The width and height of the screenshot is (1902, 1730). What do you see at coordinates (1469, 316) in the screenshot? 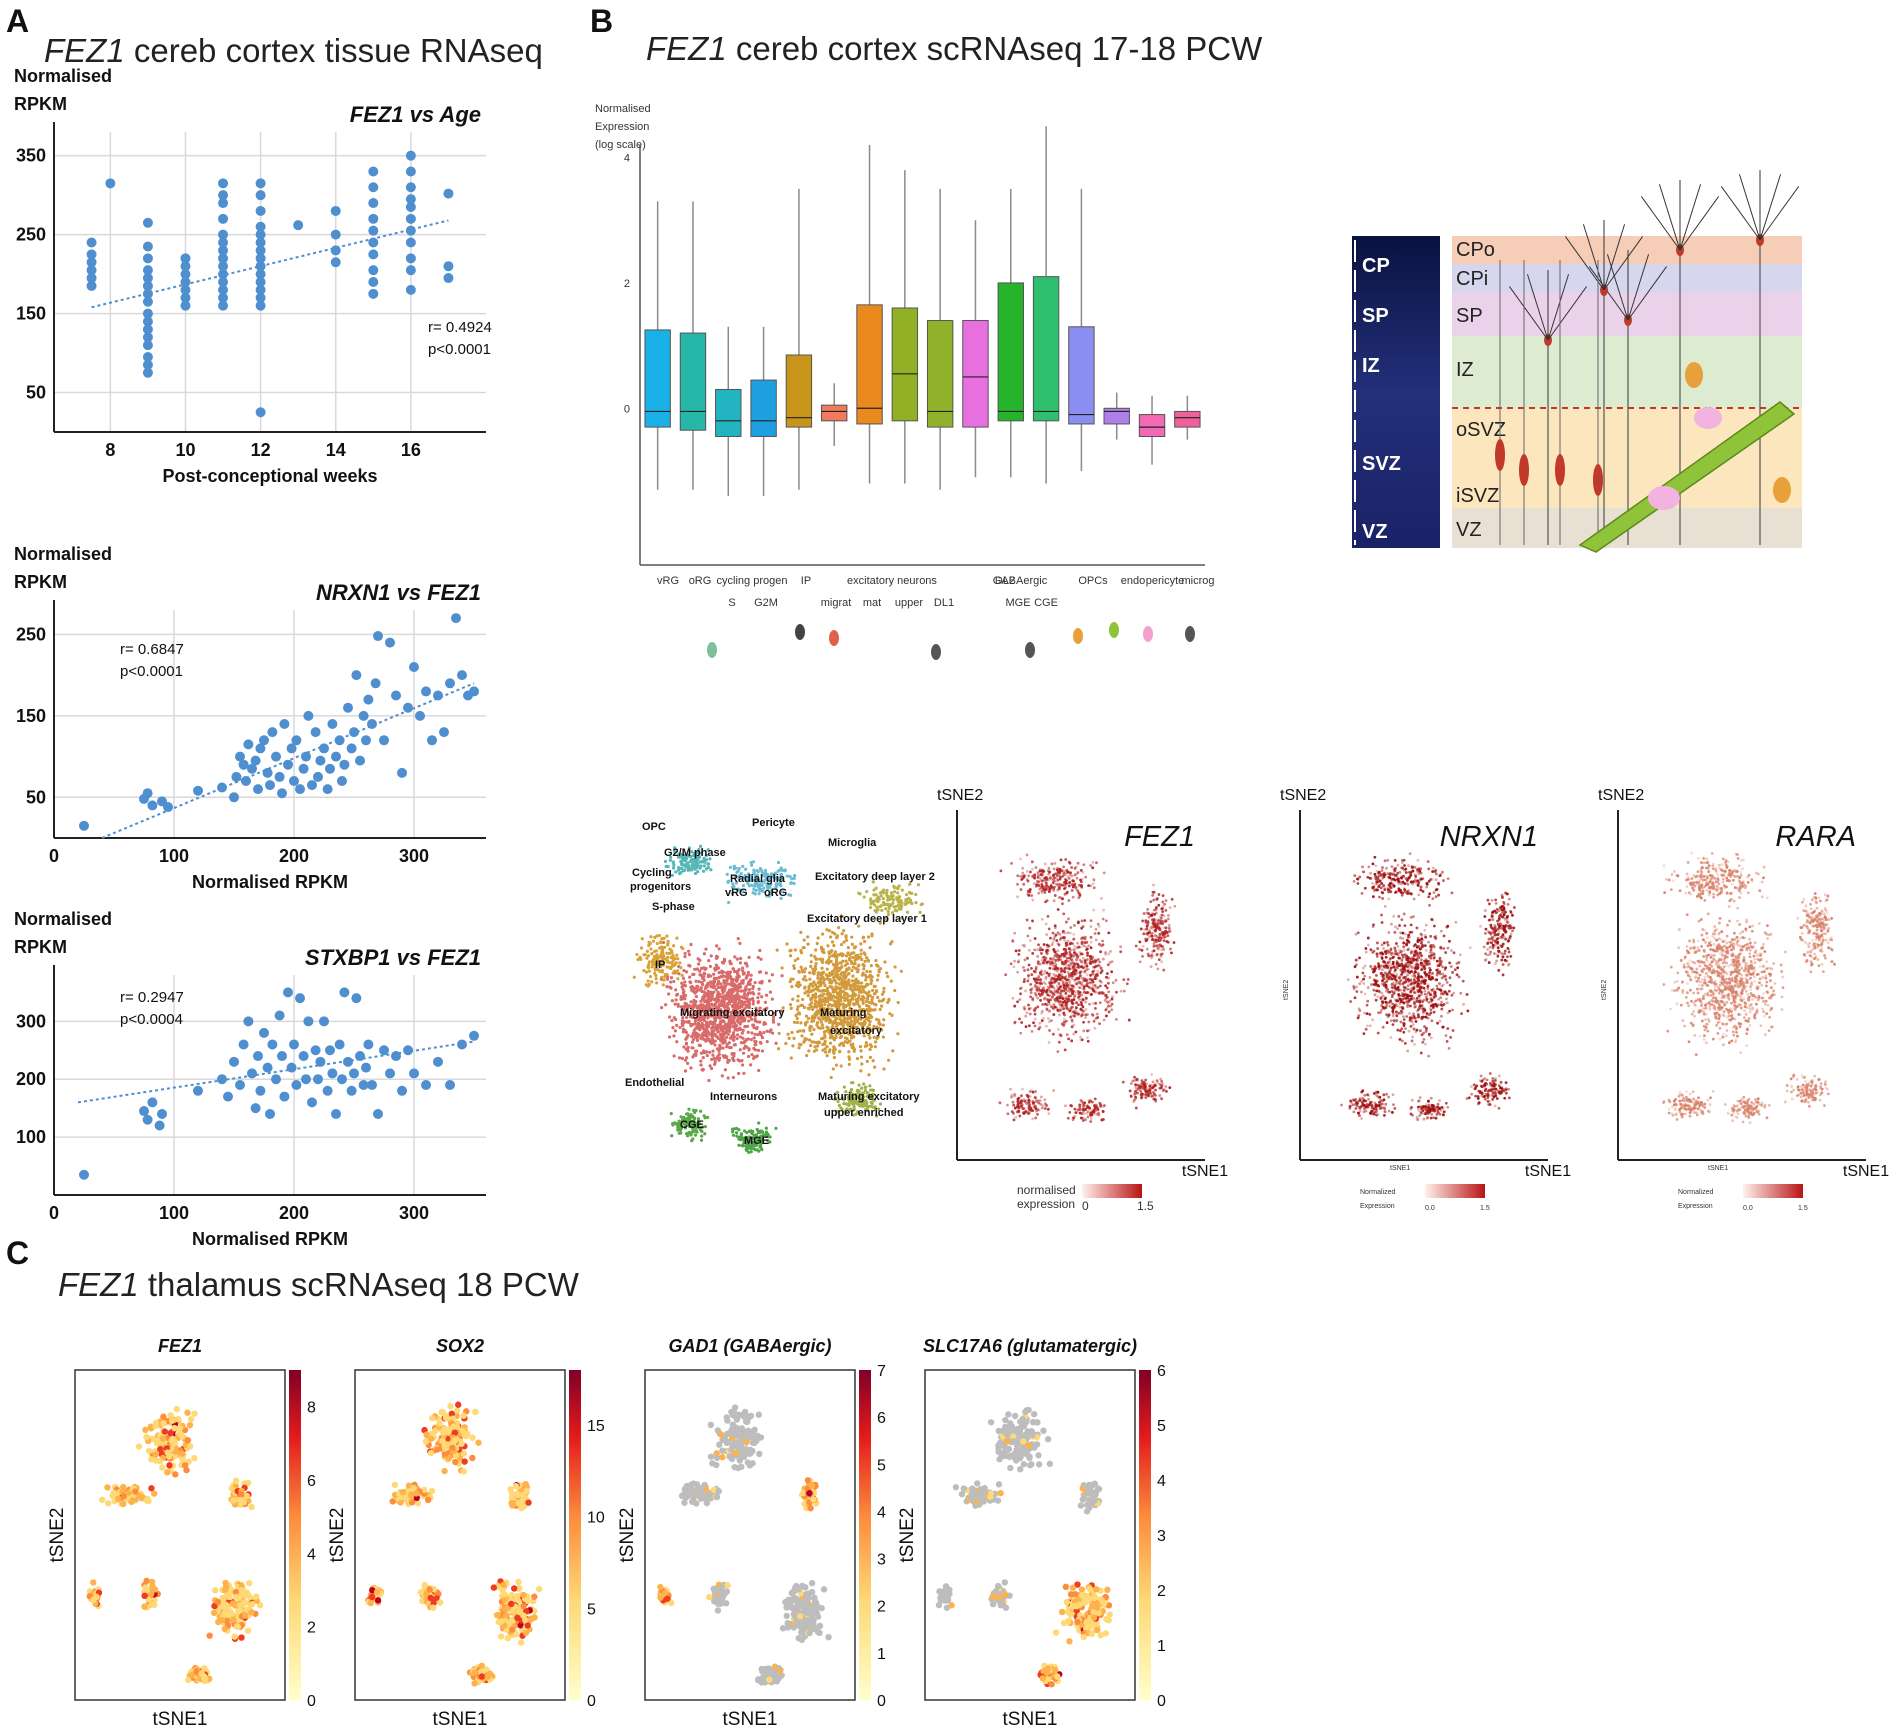
I see `layer-label-sp: SP` at bounding box center [1469, 316].